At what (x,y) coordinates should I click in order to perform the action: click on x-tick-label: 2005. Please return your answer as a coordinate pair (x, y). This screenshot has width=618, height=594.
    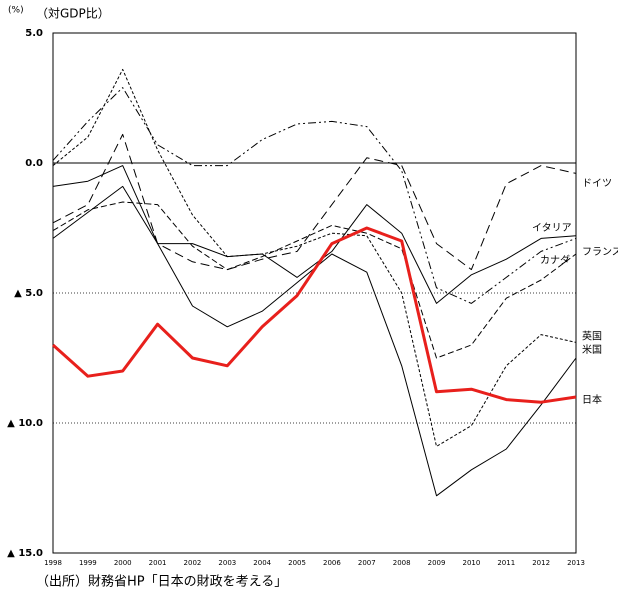
    Looking at the image, I should click on (297, 563).